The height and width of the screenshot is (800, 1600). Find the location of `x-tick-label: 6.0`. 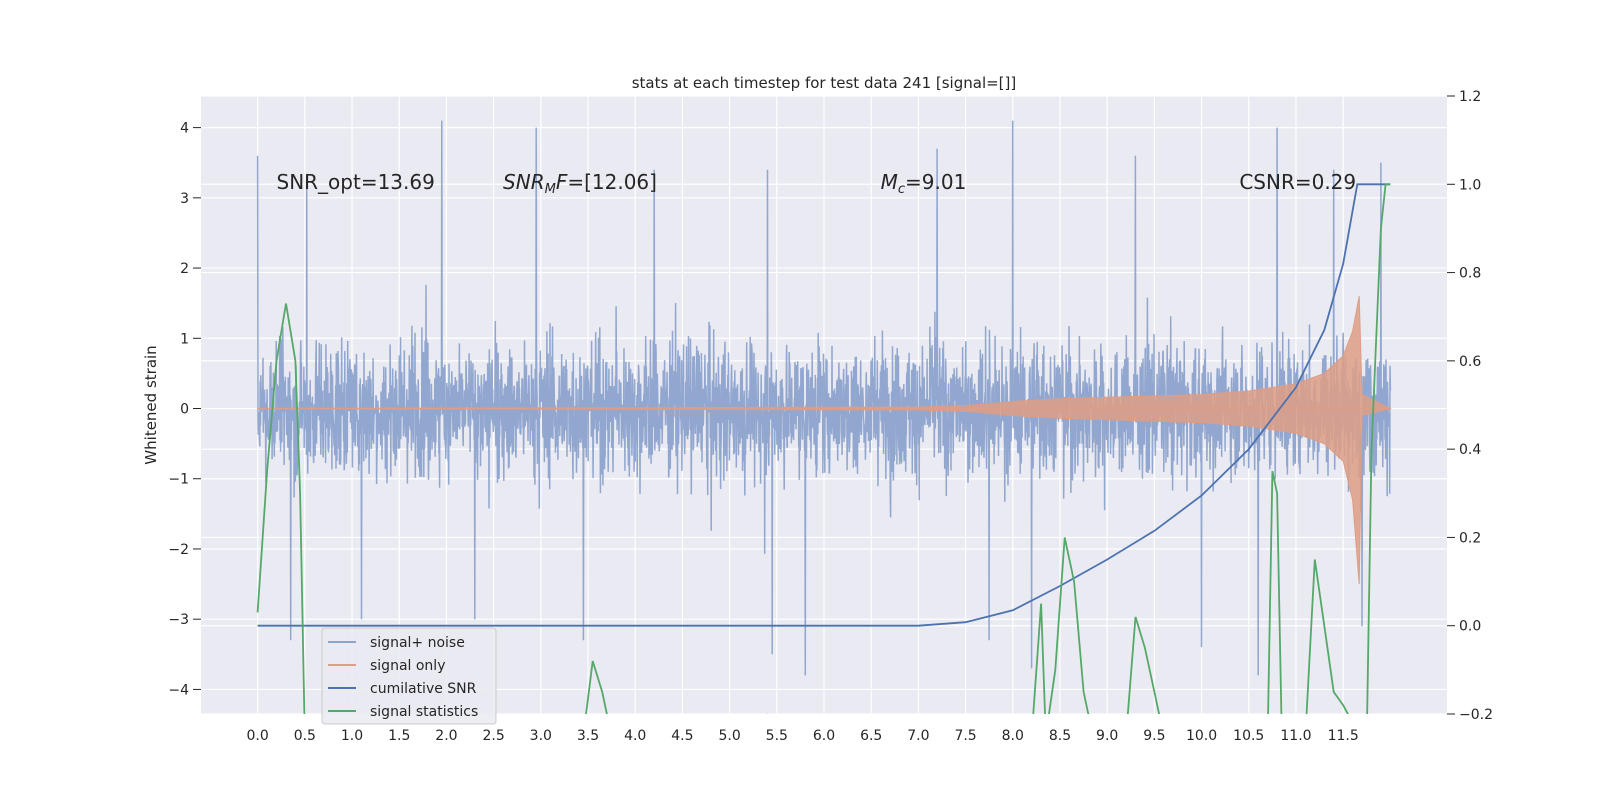

x-tick-label: 6.0 is located at coordinates (824, 736).